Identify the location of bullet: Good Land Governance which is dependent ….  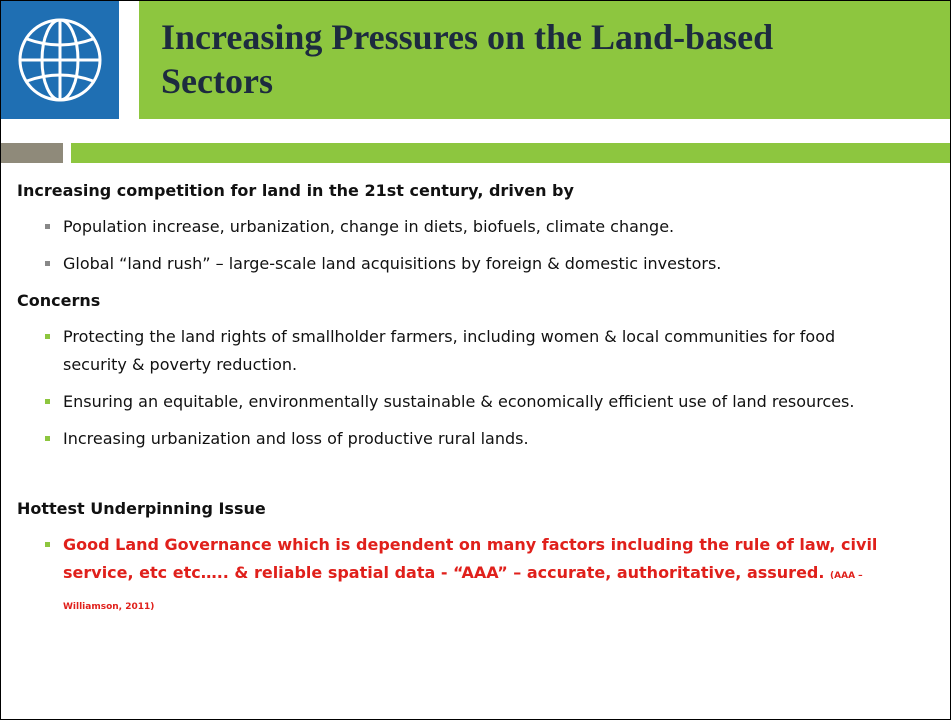
(450, 576).